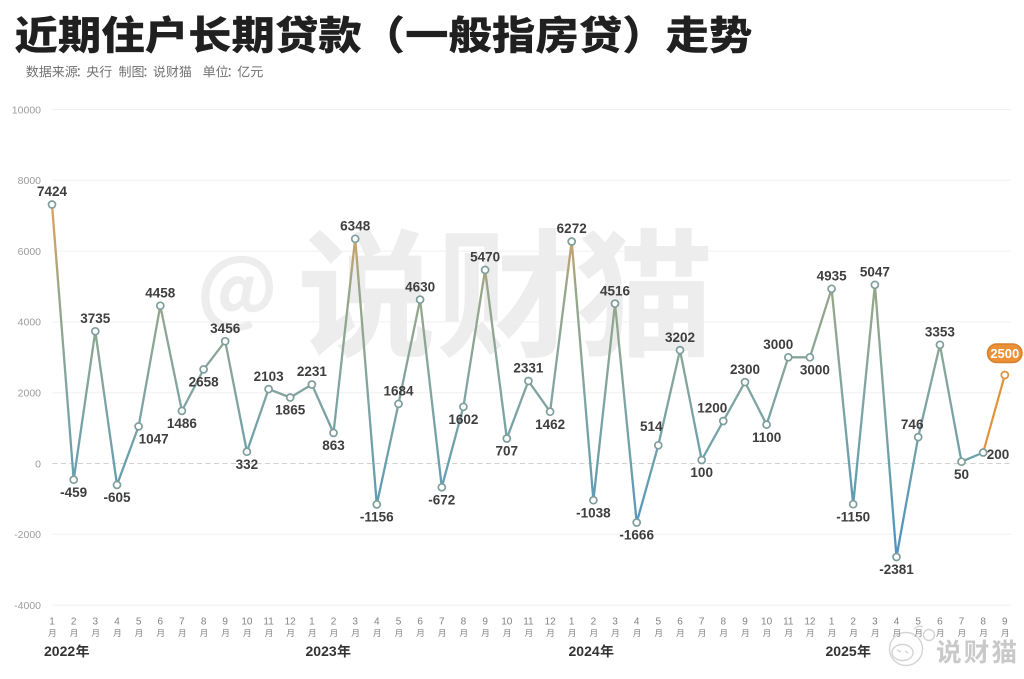 The image size is (1024, 679). I want to click on svg-text: -1150, so click(853, 516).